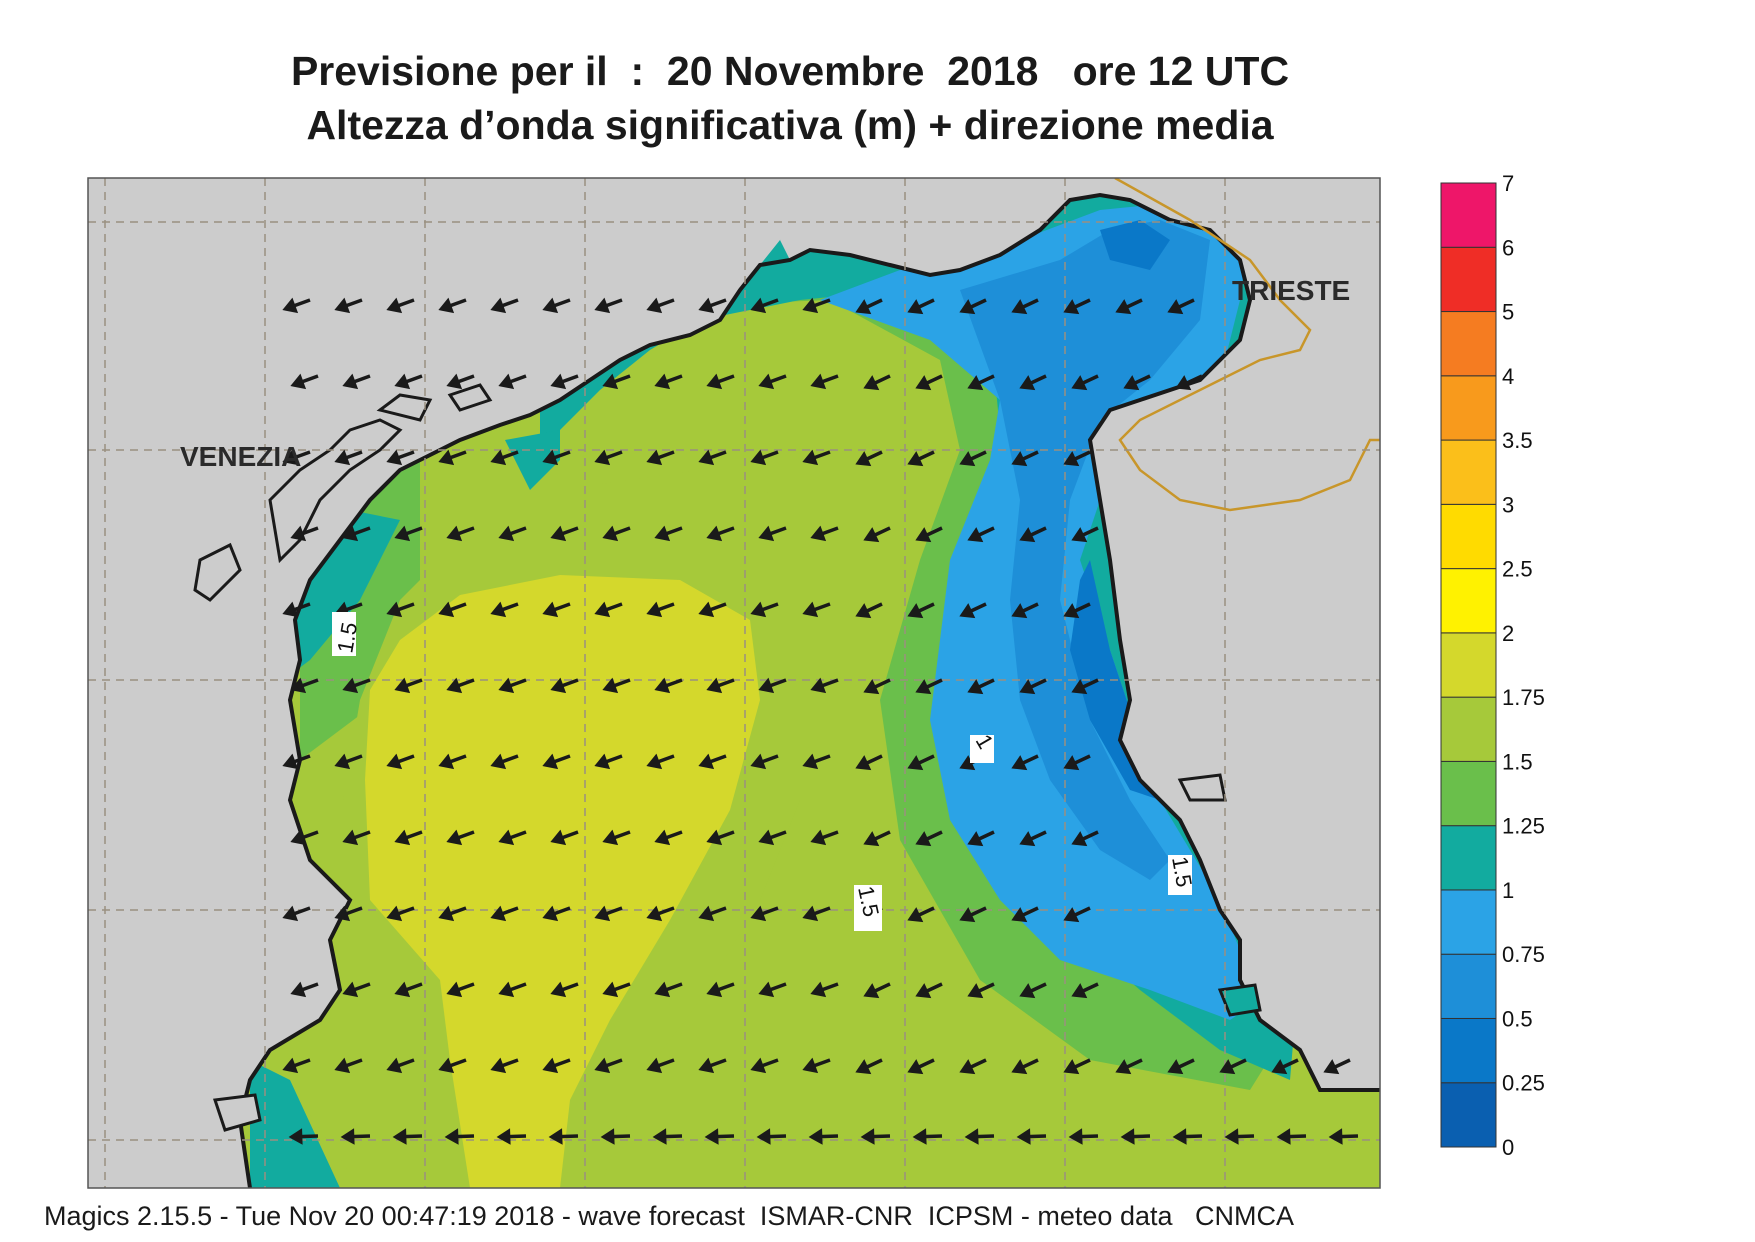 The image size is (1755, 1242). Describe the element at coordinates (1517, 569) in the screenshot. I see `colorbar-tick-label: 2.5` at that location.